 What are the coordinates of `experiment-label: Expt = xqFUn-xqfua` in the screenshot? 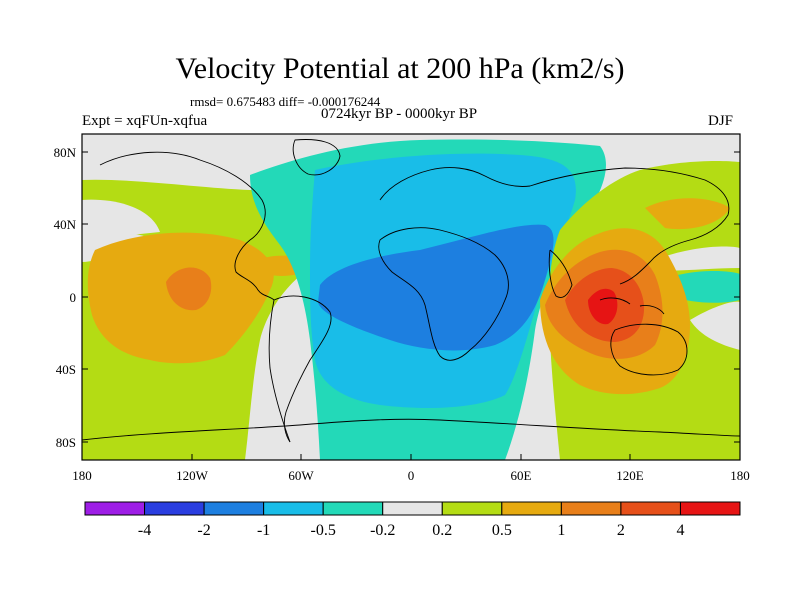 It's located at (145, 121).